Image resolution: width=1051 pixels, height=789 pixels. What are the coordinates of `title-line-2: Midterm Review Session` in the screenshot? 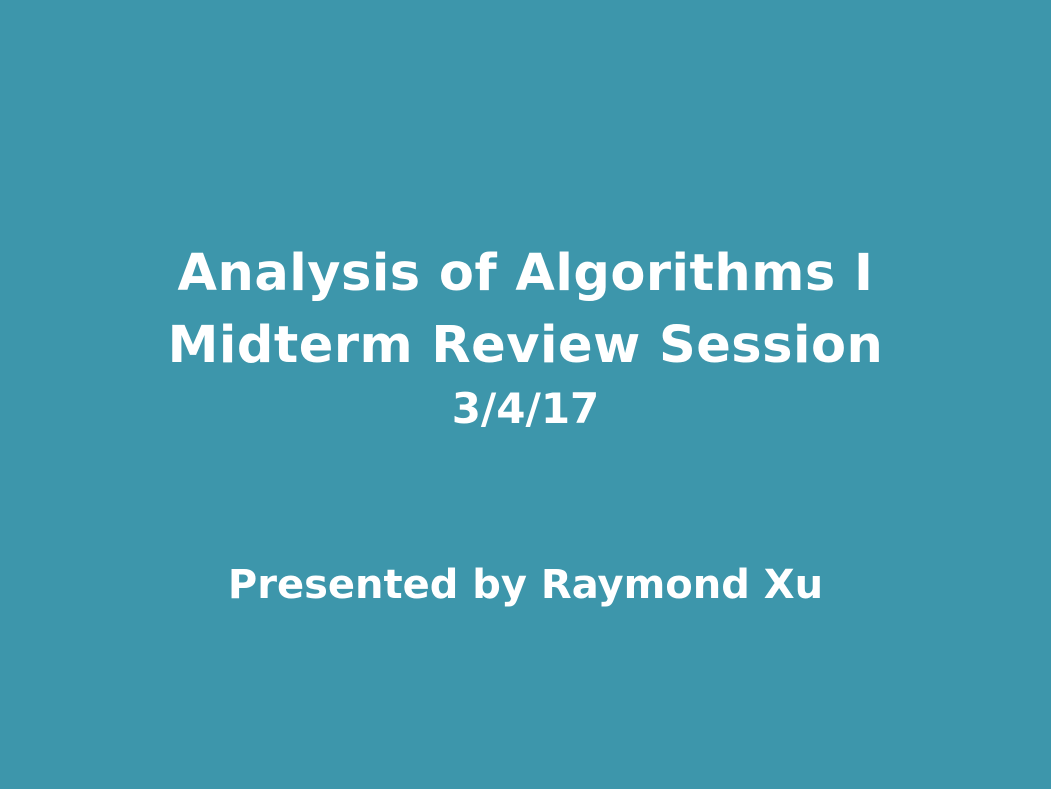 It's located at (525, 345).